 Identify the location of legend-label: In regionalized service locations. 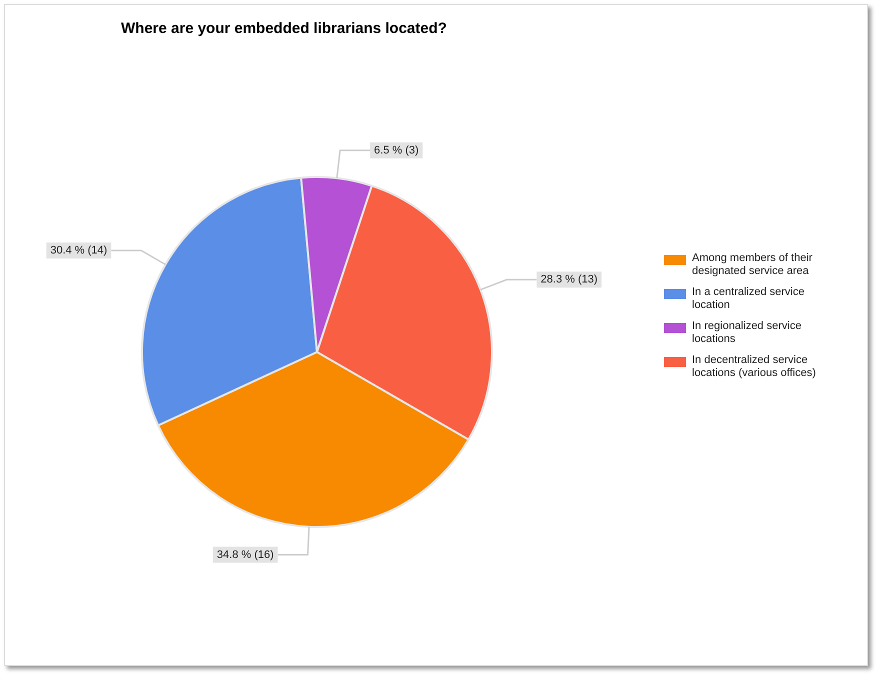
(747, 333).